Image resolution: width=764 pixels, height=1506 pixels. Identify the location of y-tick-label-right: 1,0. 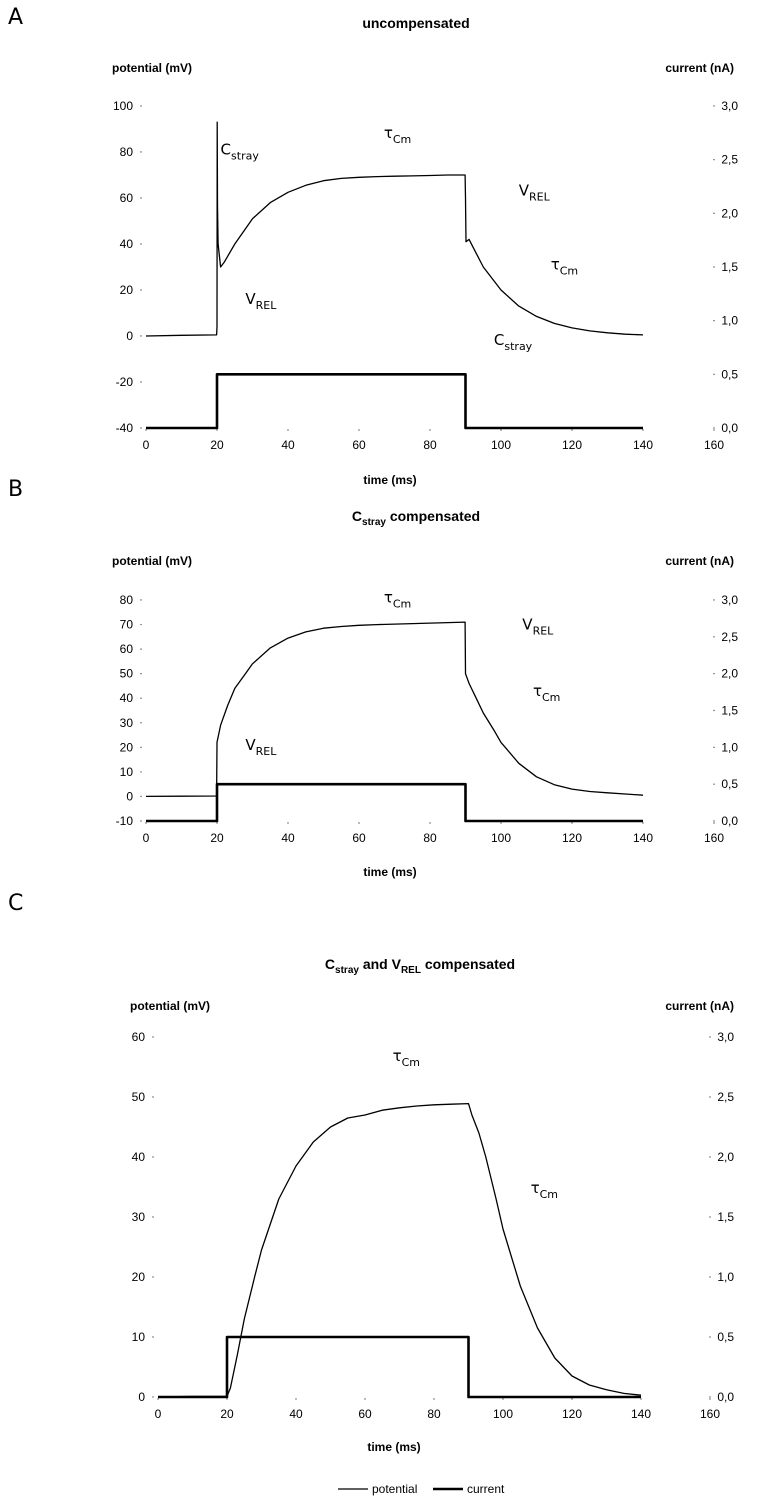
(729, 321).